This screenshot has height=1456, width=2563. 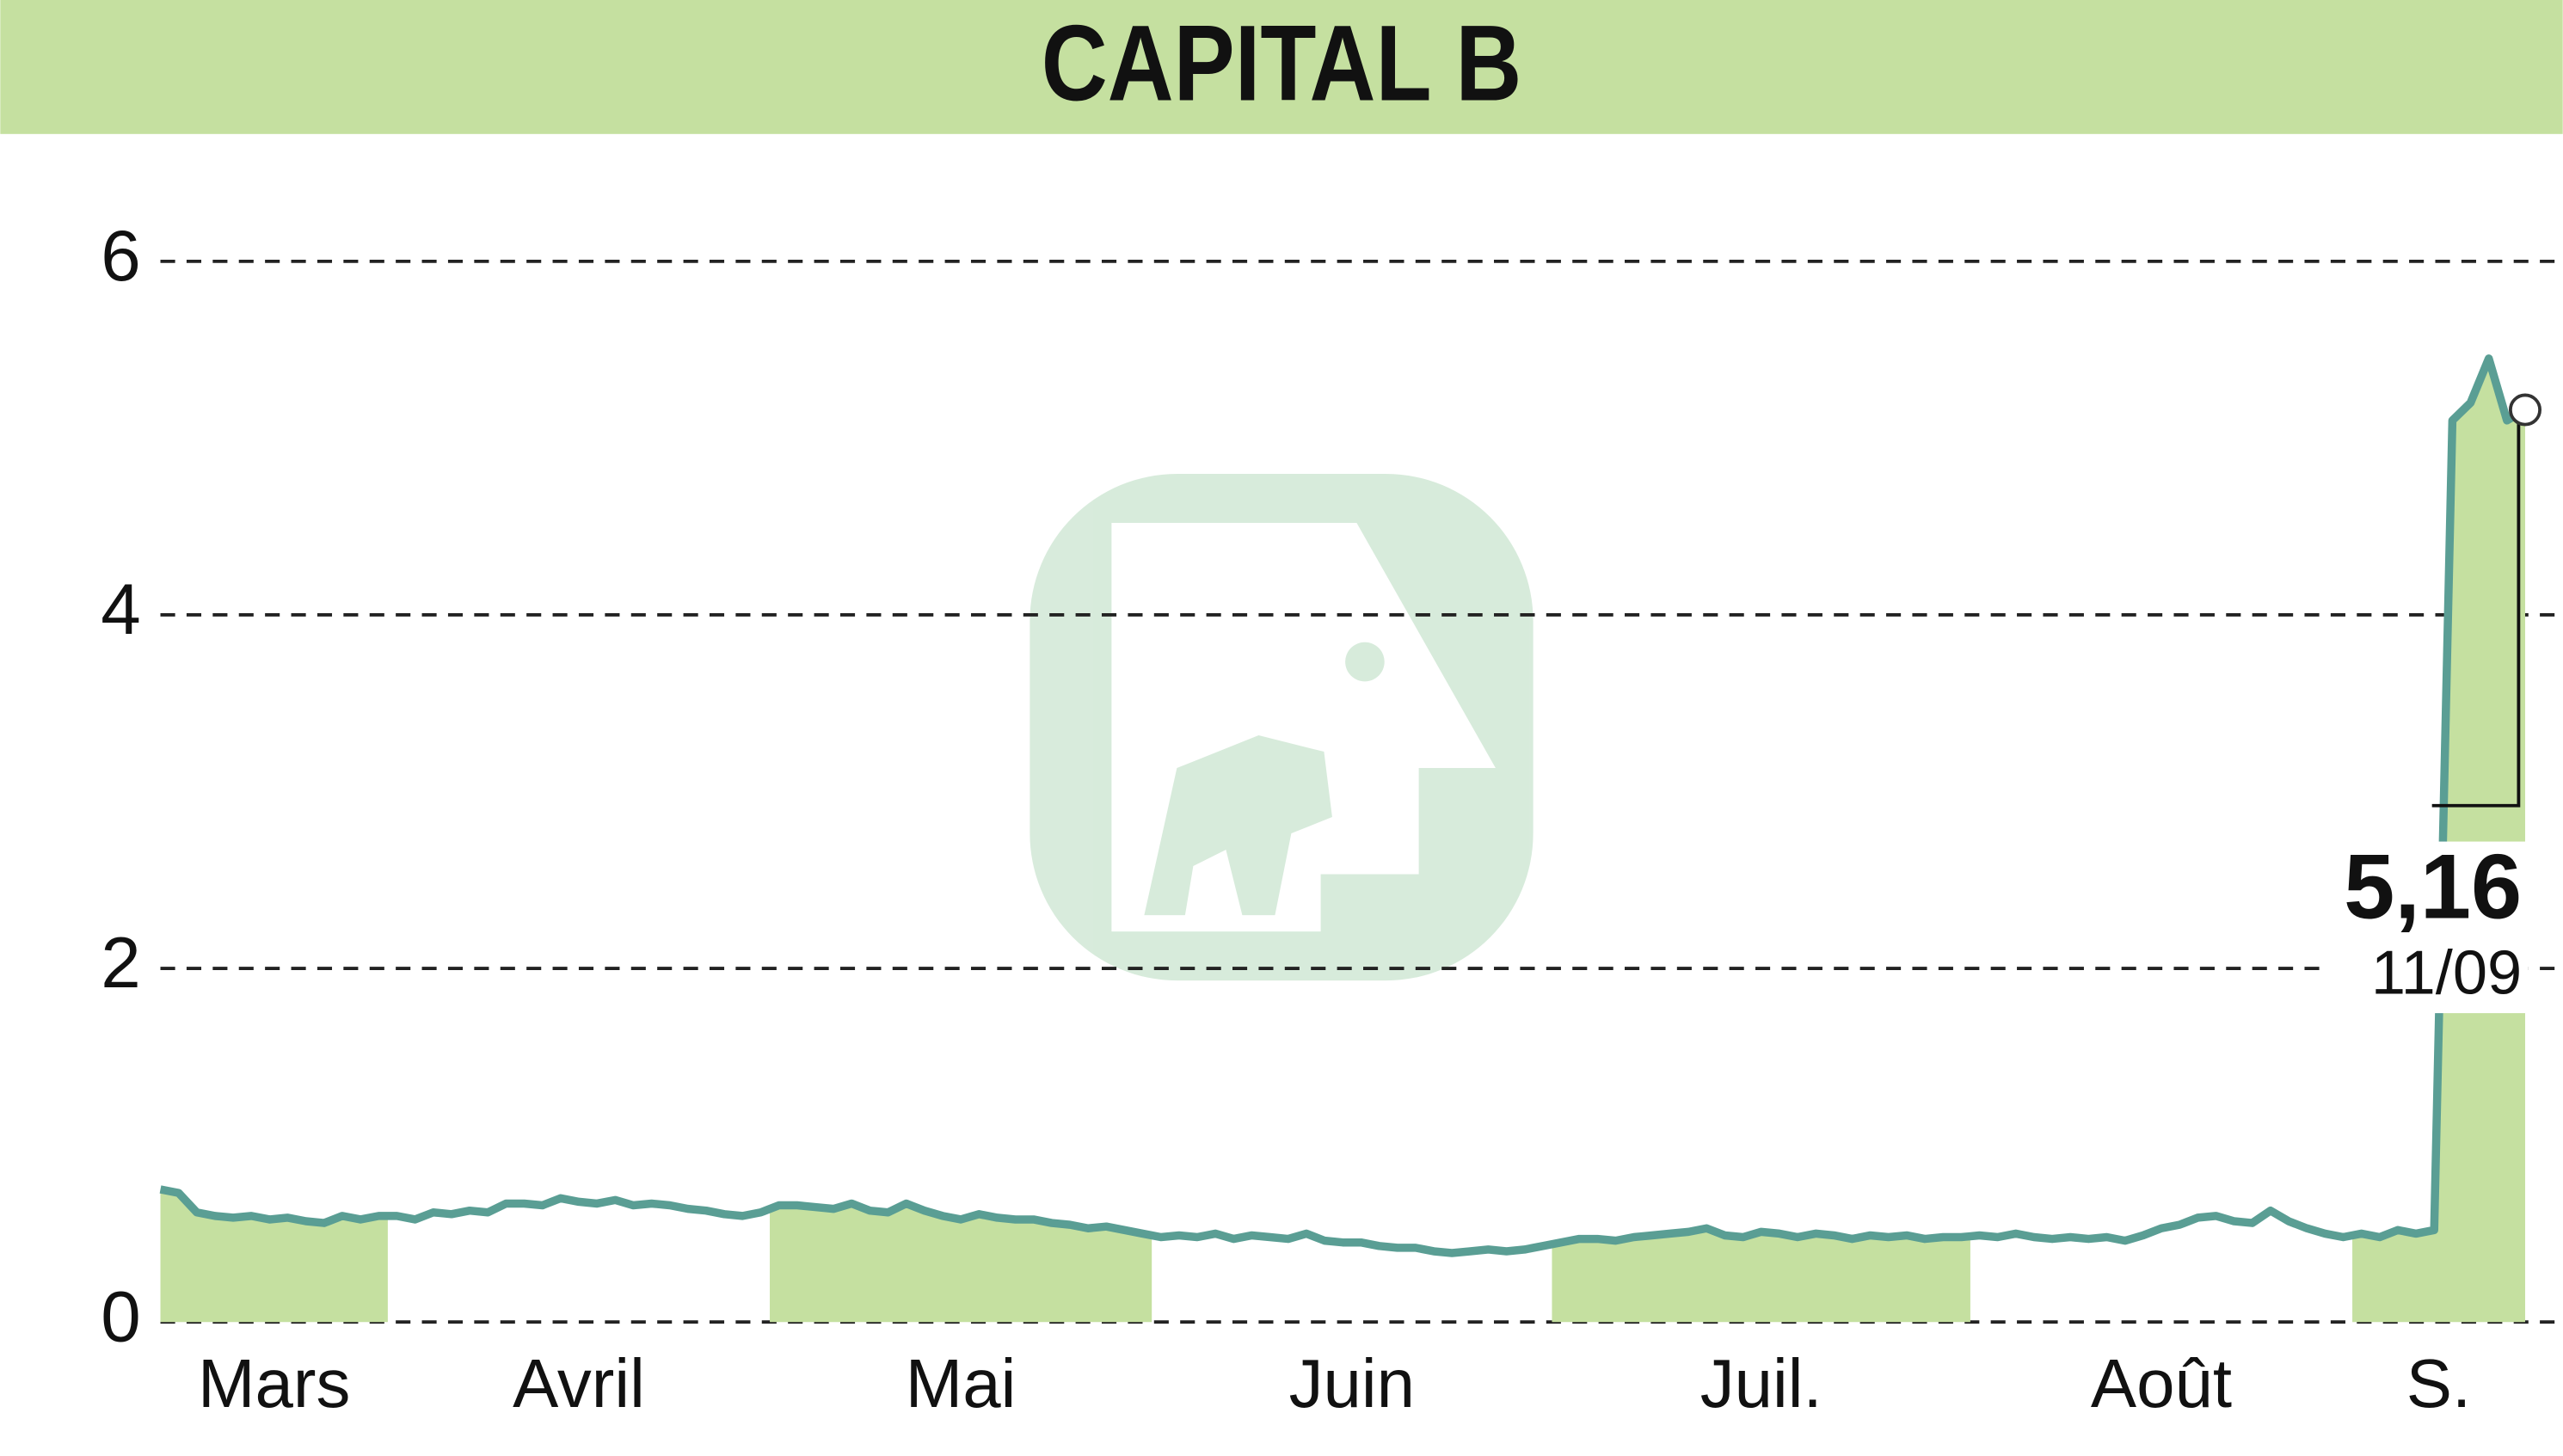 I want to click on x-tick-label: Juil., so click(x=1761, y=1383).